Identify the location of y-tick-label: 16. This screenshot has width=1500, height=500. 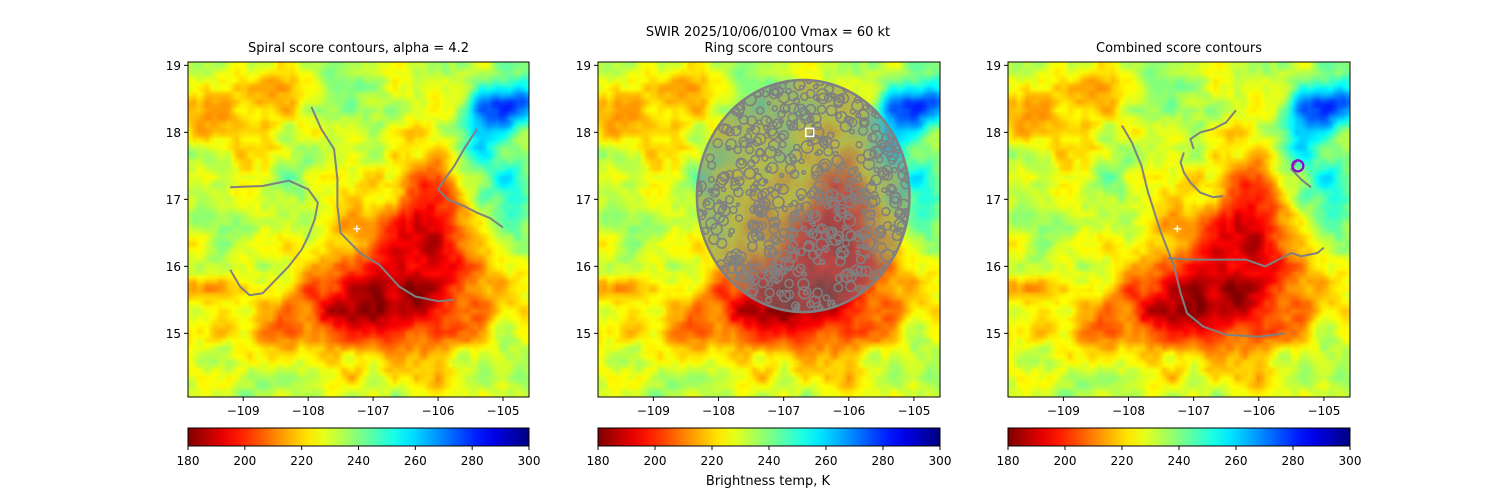
(583, 267).